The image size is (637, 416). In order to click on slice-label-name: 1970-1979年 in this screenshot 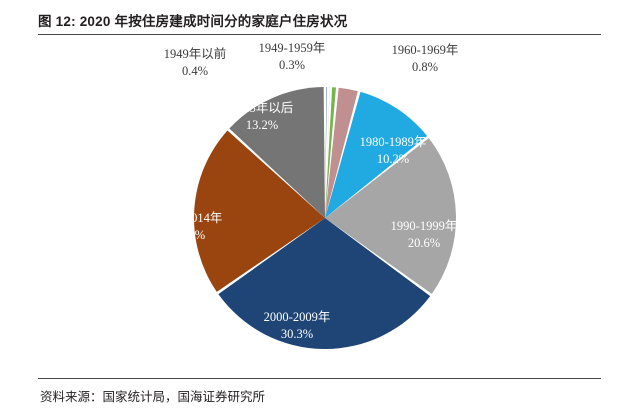, I will do `click(354, 56)`.